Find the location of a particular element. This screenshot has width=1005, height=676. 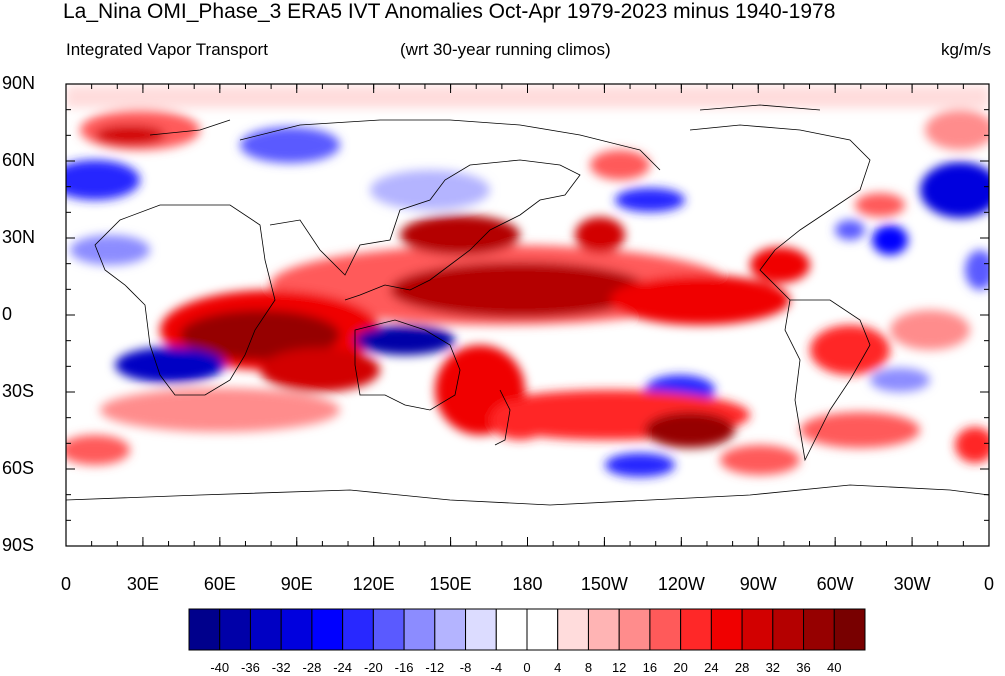

colorbar-label: 8 is located at coordinates (588, 667).